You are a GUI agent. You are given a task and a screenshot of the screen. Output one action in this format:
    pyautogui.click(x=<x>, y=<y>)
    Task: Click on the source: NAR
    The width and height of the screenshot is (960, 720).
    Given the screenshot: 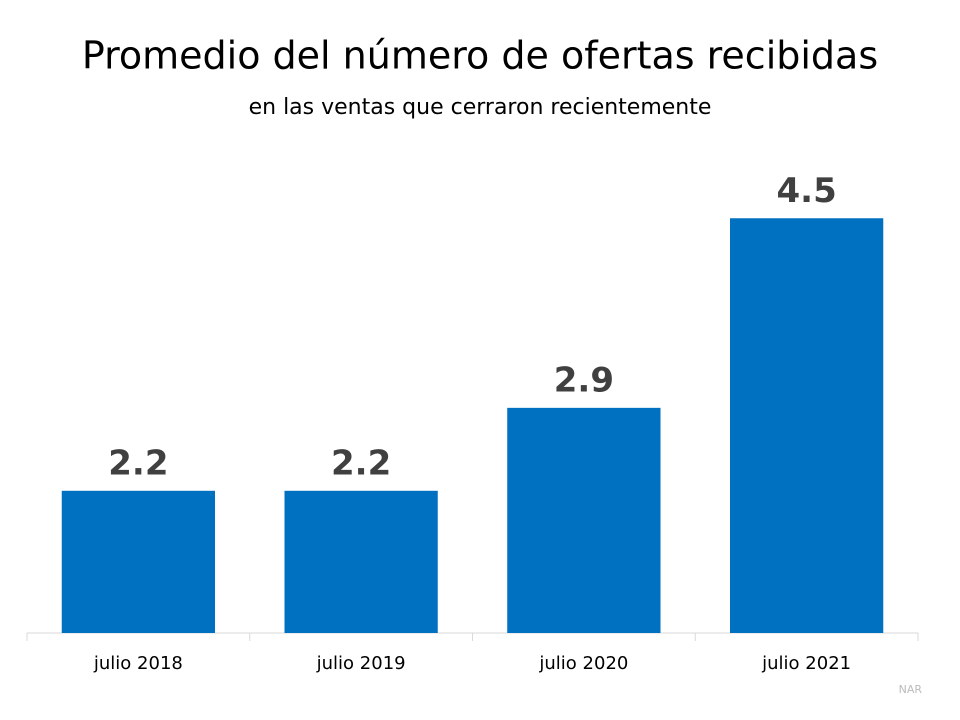 What is the action you would take?
    pyautogui.click(x=911, y=689)
    